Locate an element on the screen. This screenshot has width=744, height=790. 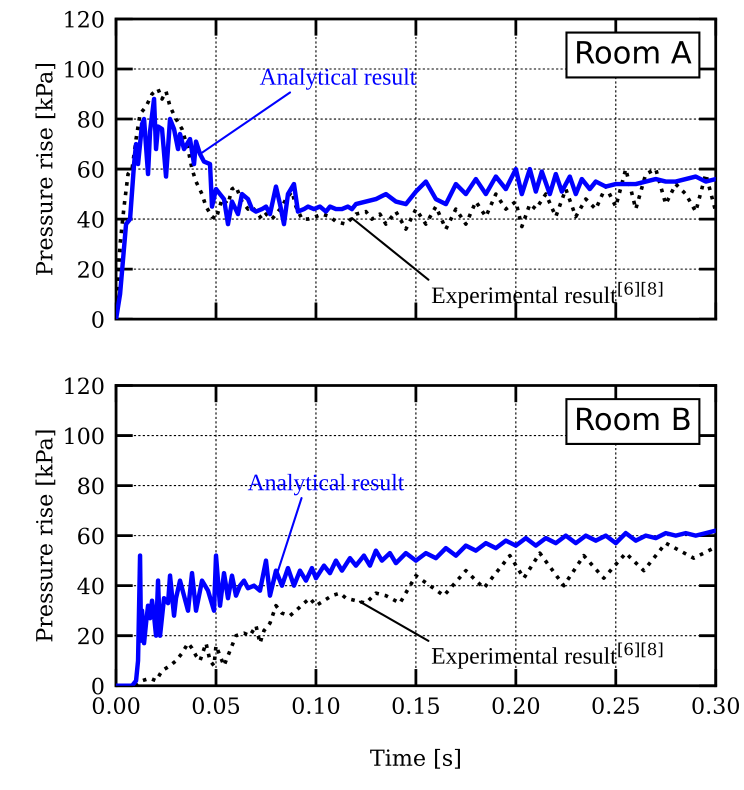
x-axis-title: Time [s] is located at coordinates (415, 758).